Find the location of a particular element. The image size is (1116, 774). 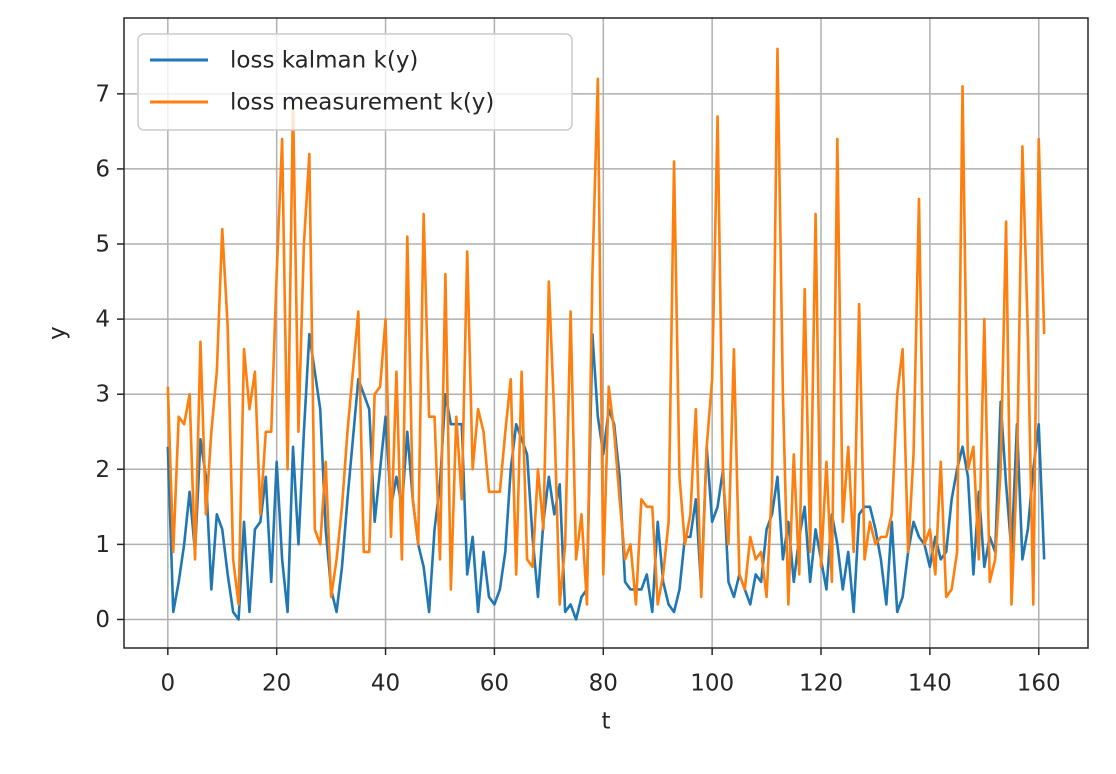

x-axis-label: t is located at coordinates (605, 722).